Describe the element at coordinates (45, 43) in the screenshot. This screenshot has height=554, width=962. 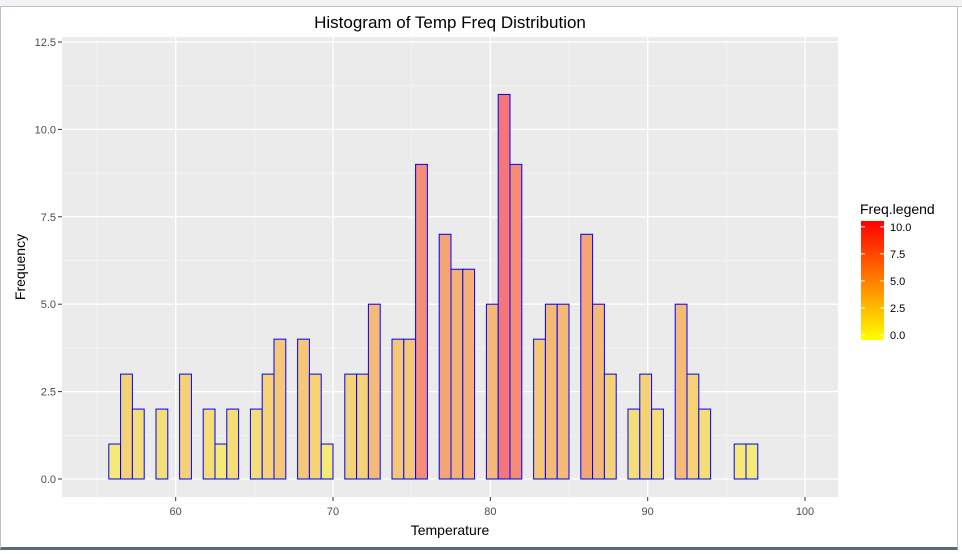
I see `y-tick-label: 12.5` at that location.